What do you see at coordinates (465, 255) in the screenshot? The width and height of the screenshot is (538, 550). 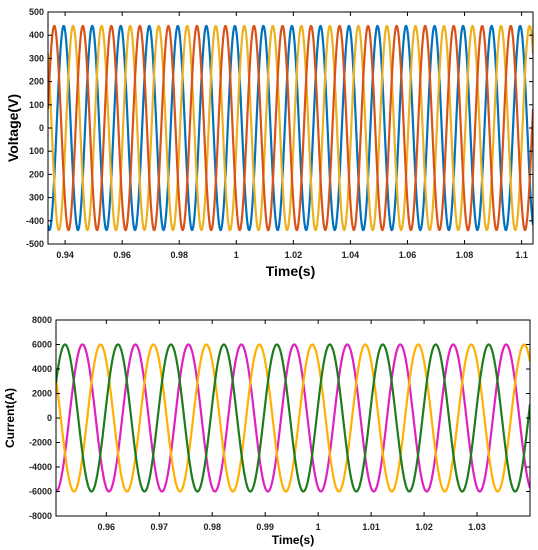 I see `voltage-x-tick-label: 1.08` at bounding box center [465, 255].